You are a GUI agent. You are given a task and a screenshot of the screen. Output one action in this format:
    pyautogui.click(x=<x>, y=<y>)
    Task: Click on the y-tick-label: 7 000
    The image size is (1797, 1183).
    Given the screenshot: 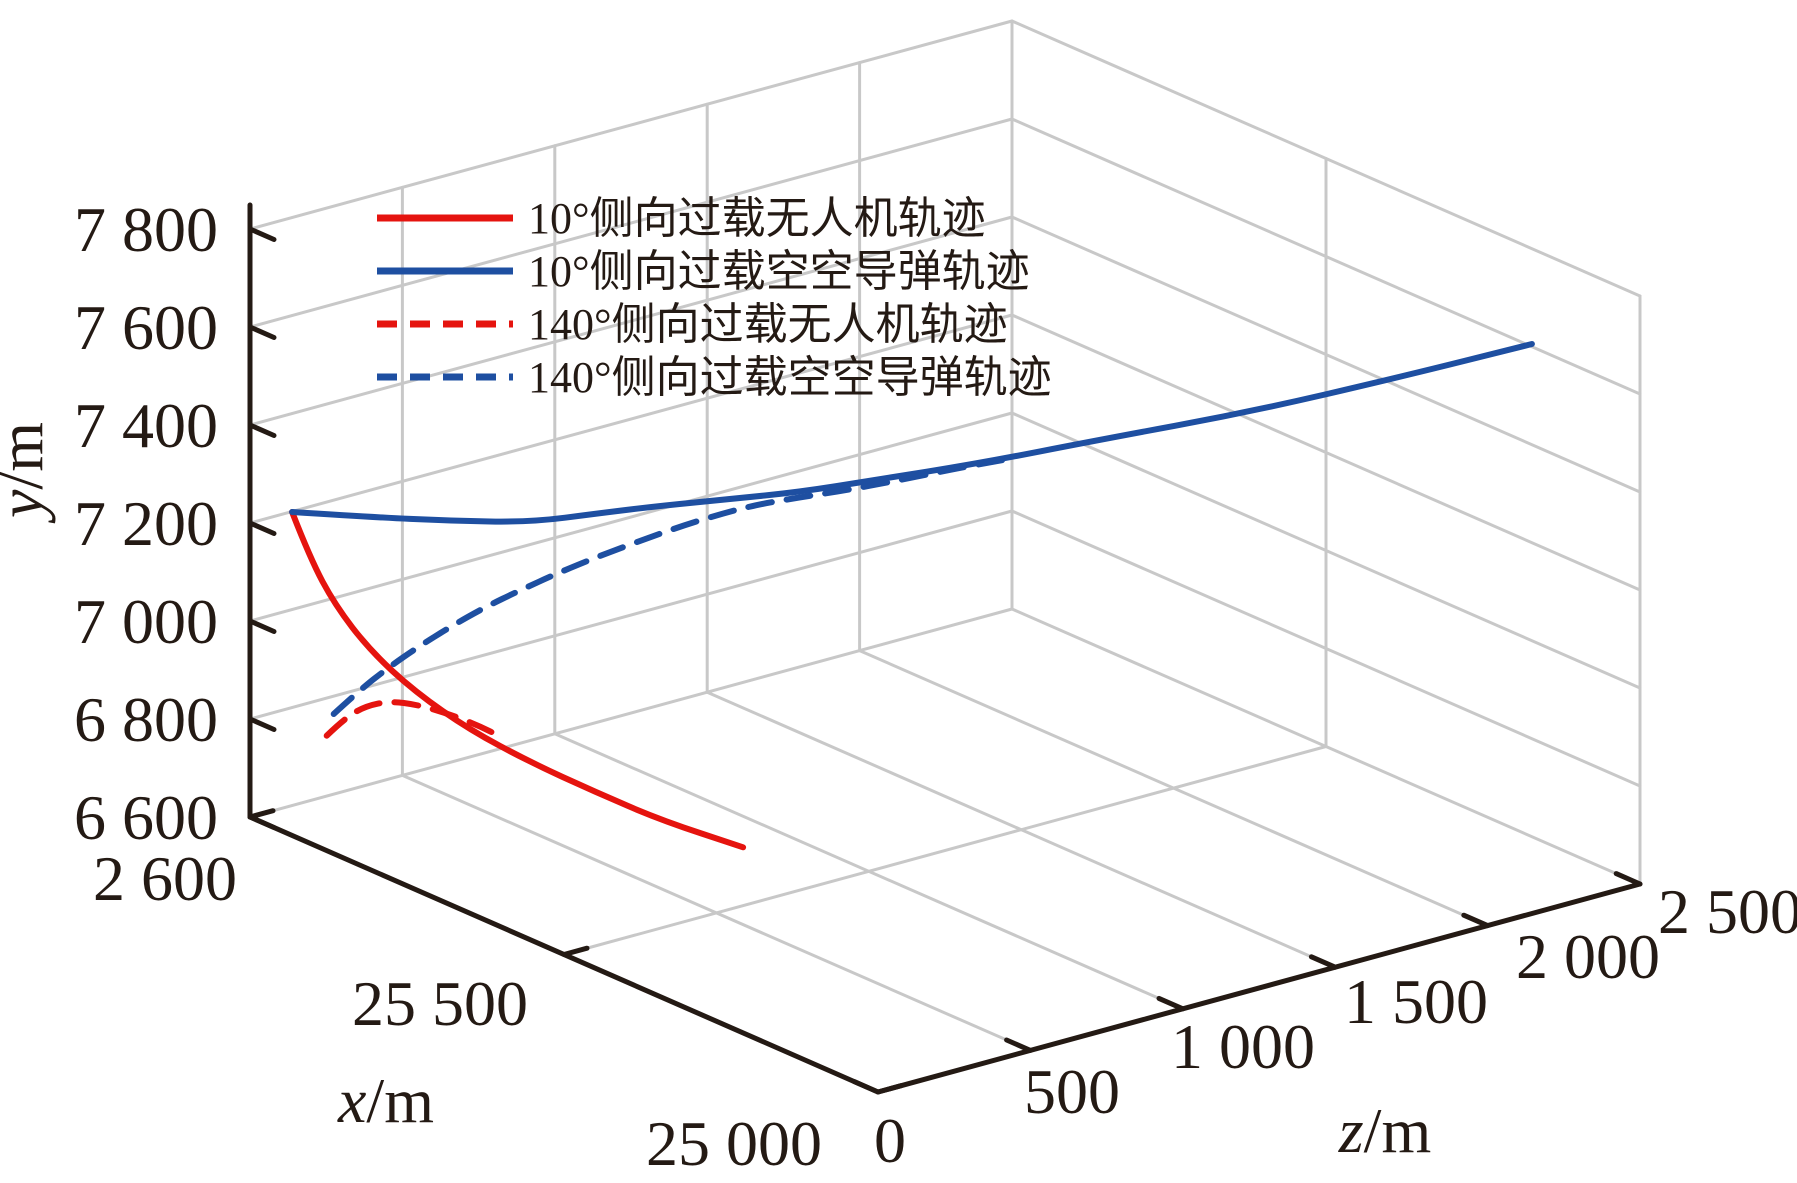 What is the action you would take?
    pyautogui.click(x=146, y=621)
    